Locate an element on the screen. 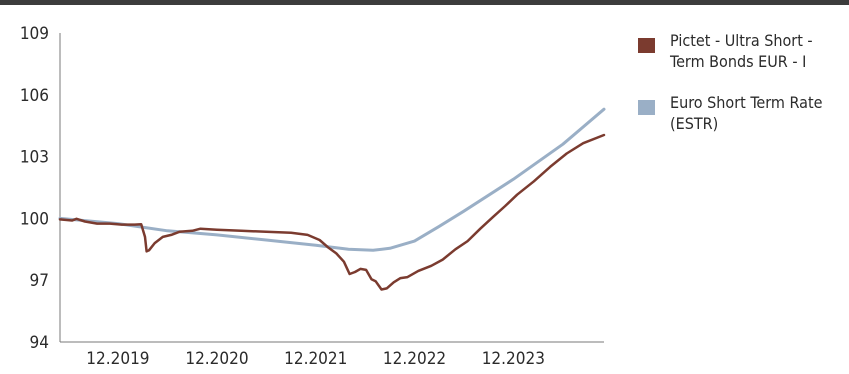 This screenshot has width=849, height=374. legend-label-fund: Pictet - Ultra Short -Term Bonds EUR - I is located at coordinates (741, 51).